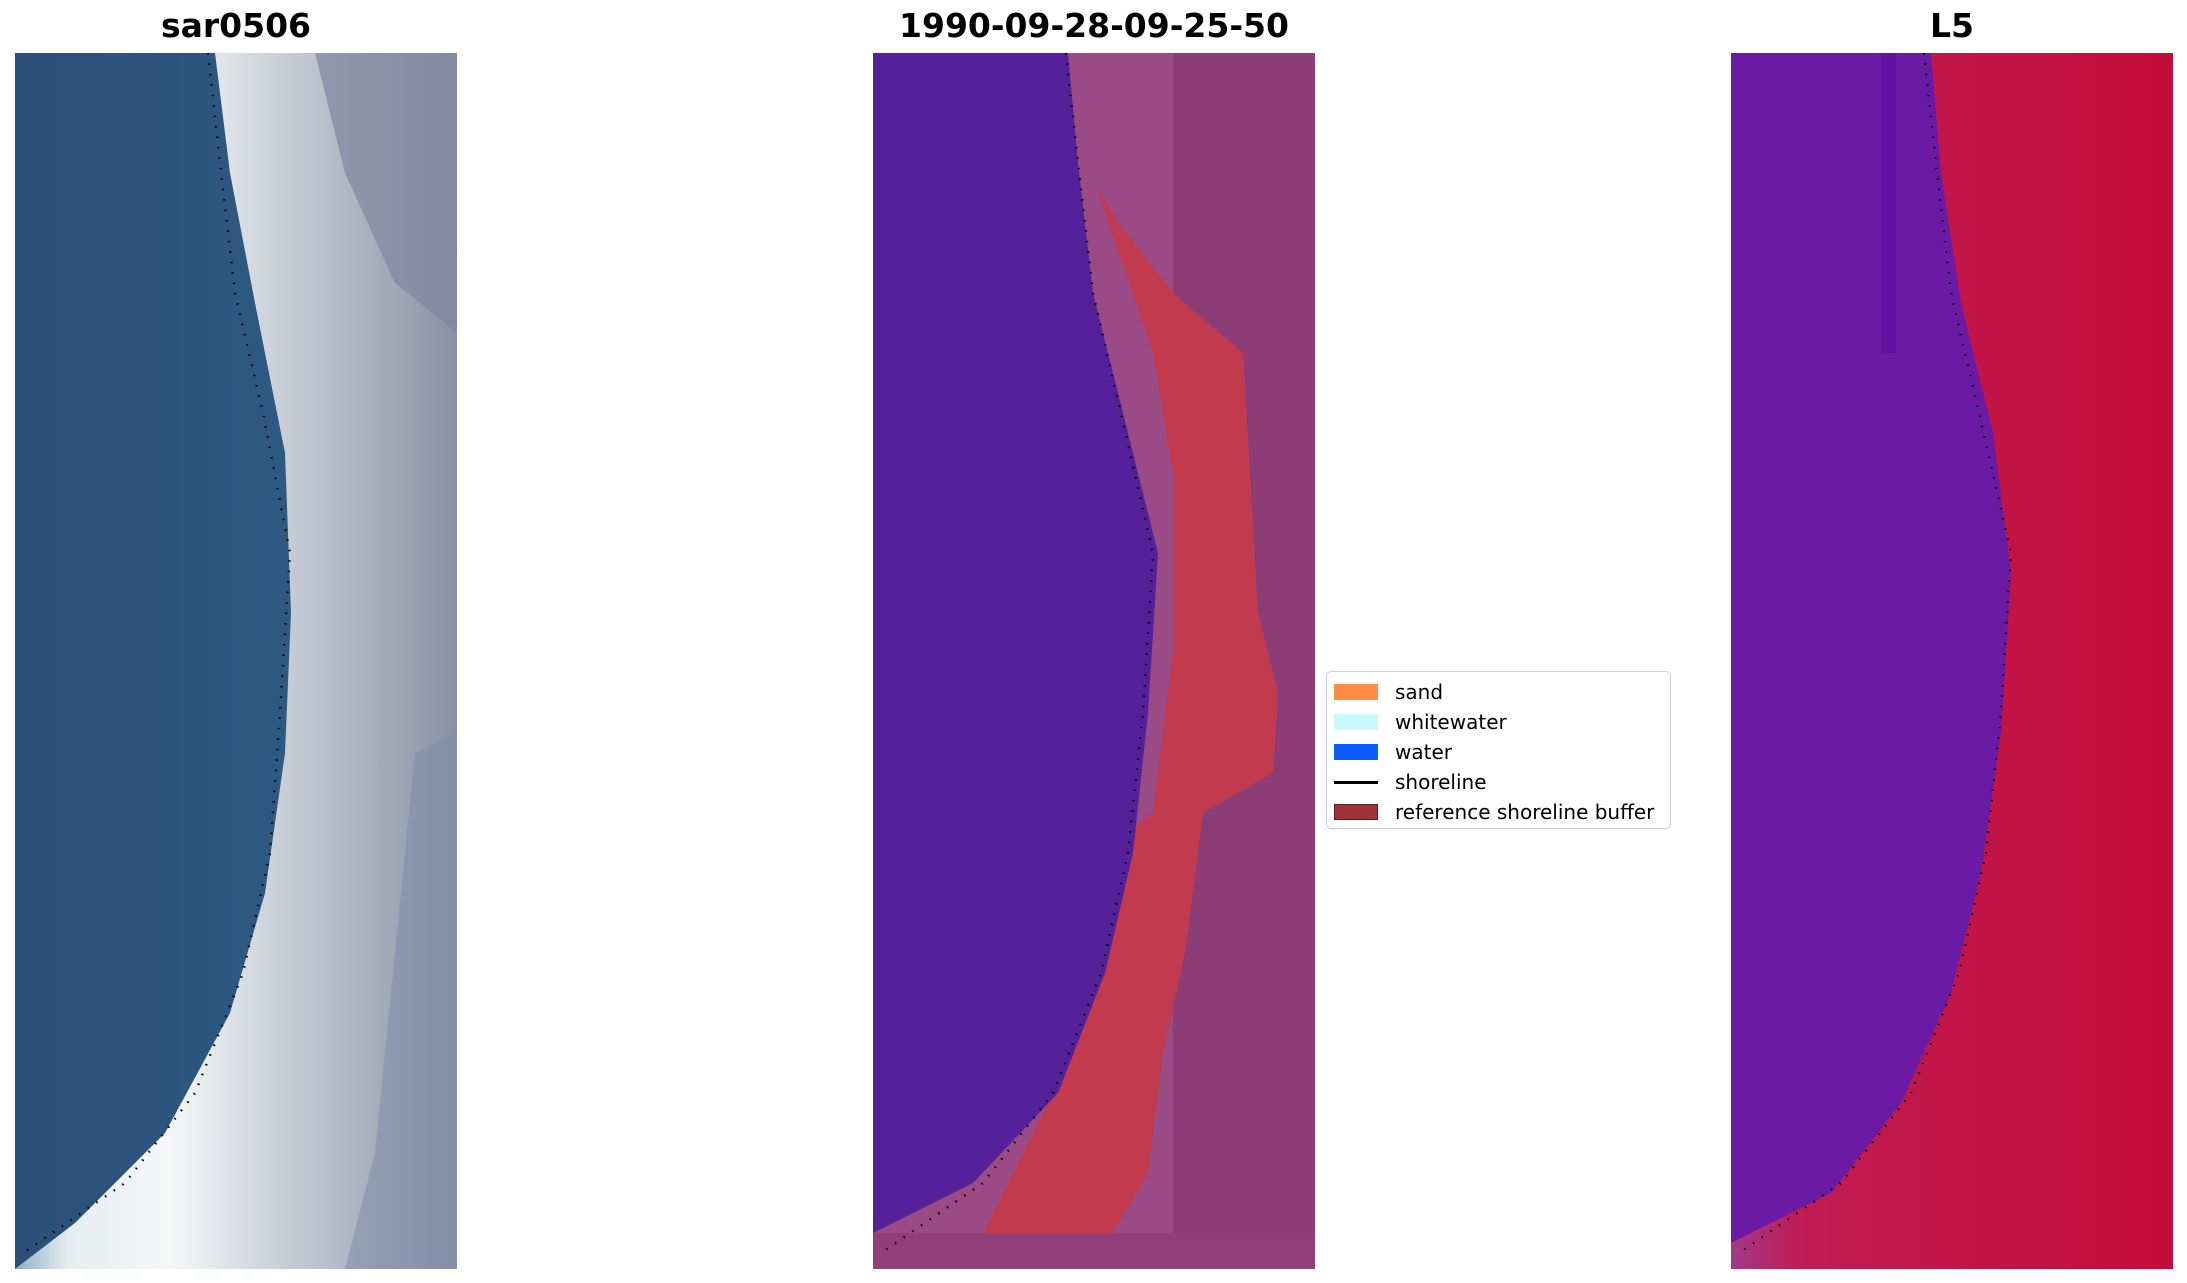  What do you see at coordinates (1423, 752) in the screenshot?
I see `legend-label: water` at bounding box center [1423, 752].